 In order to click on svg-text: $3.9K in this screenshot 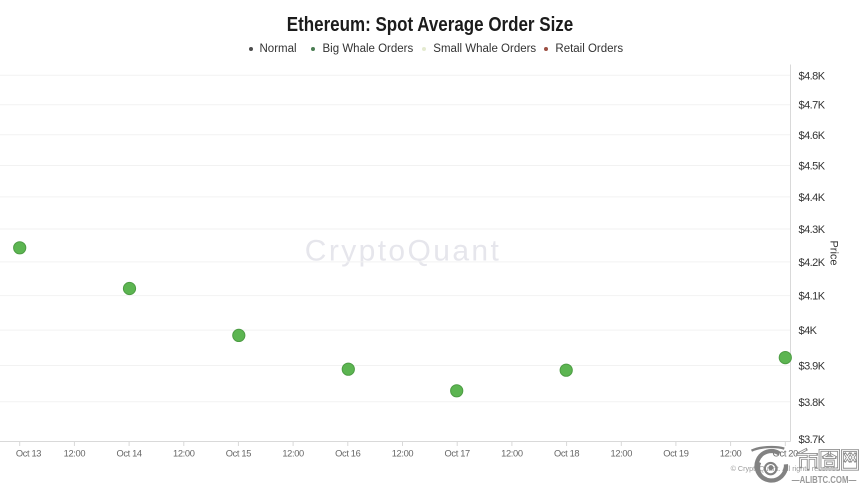, I will do `click(812, 367)`.